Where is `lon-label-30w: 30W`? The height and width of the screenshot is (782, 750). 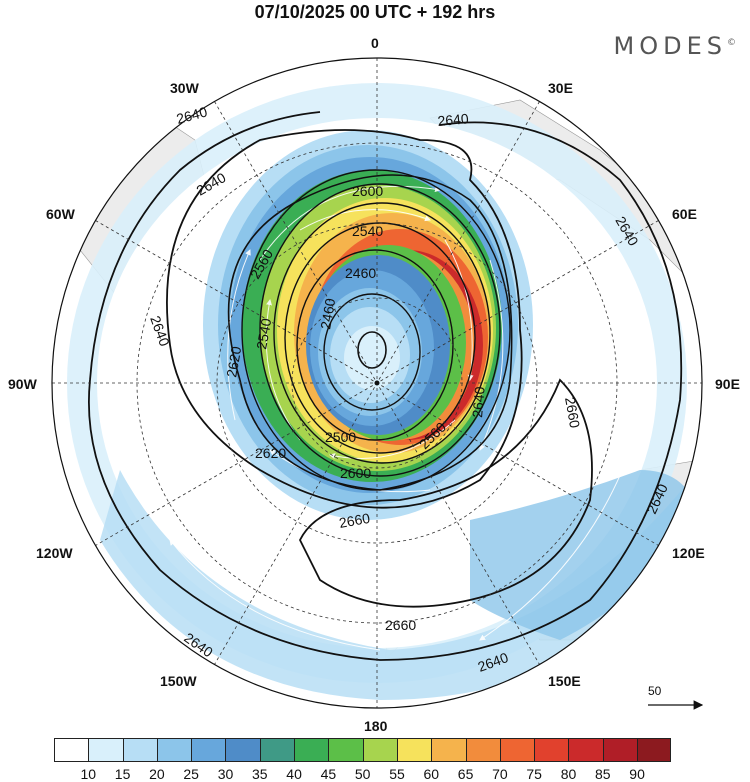
lon-label-30w: 30W is located at coordinates (184, 88).